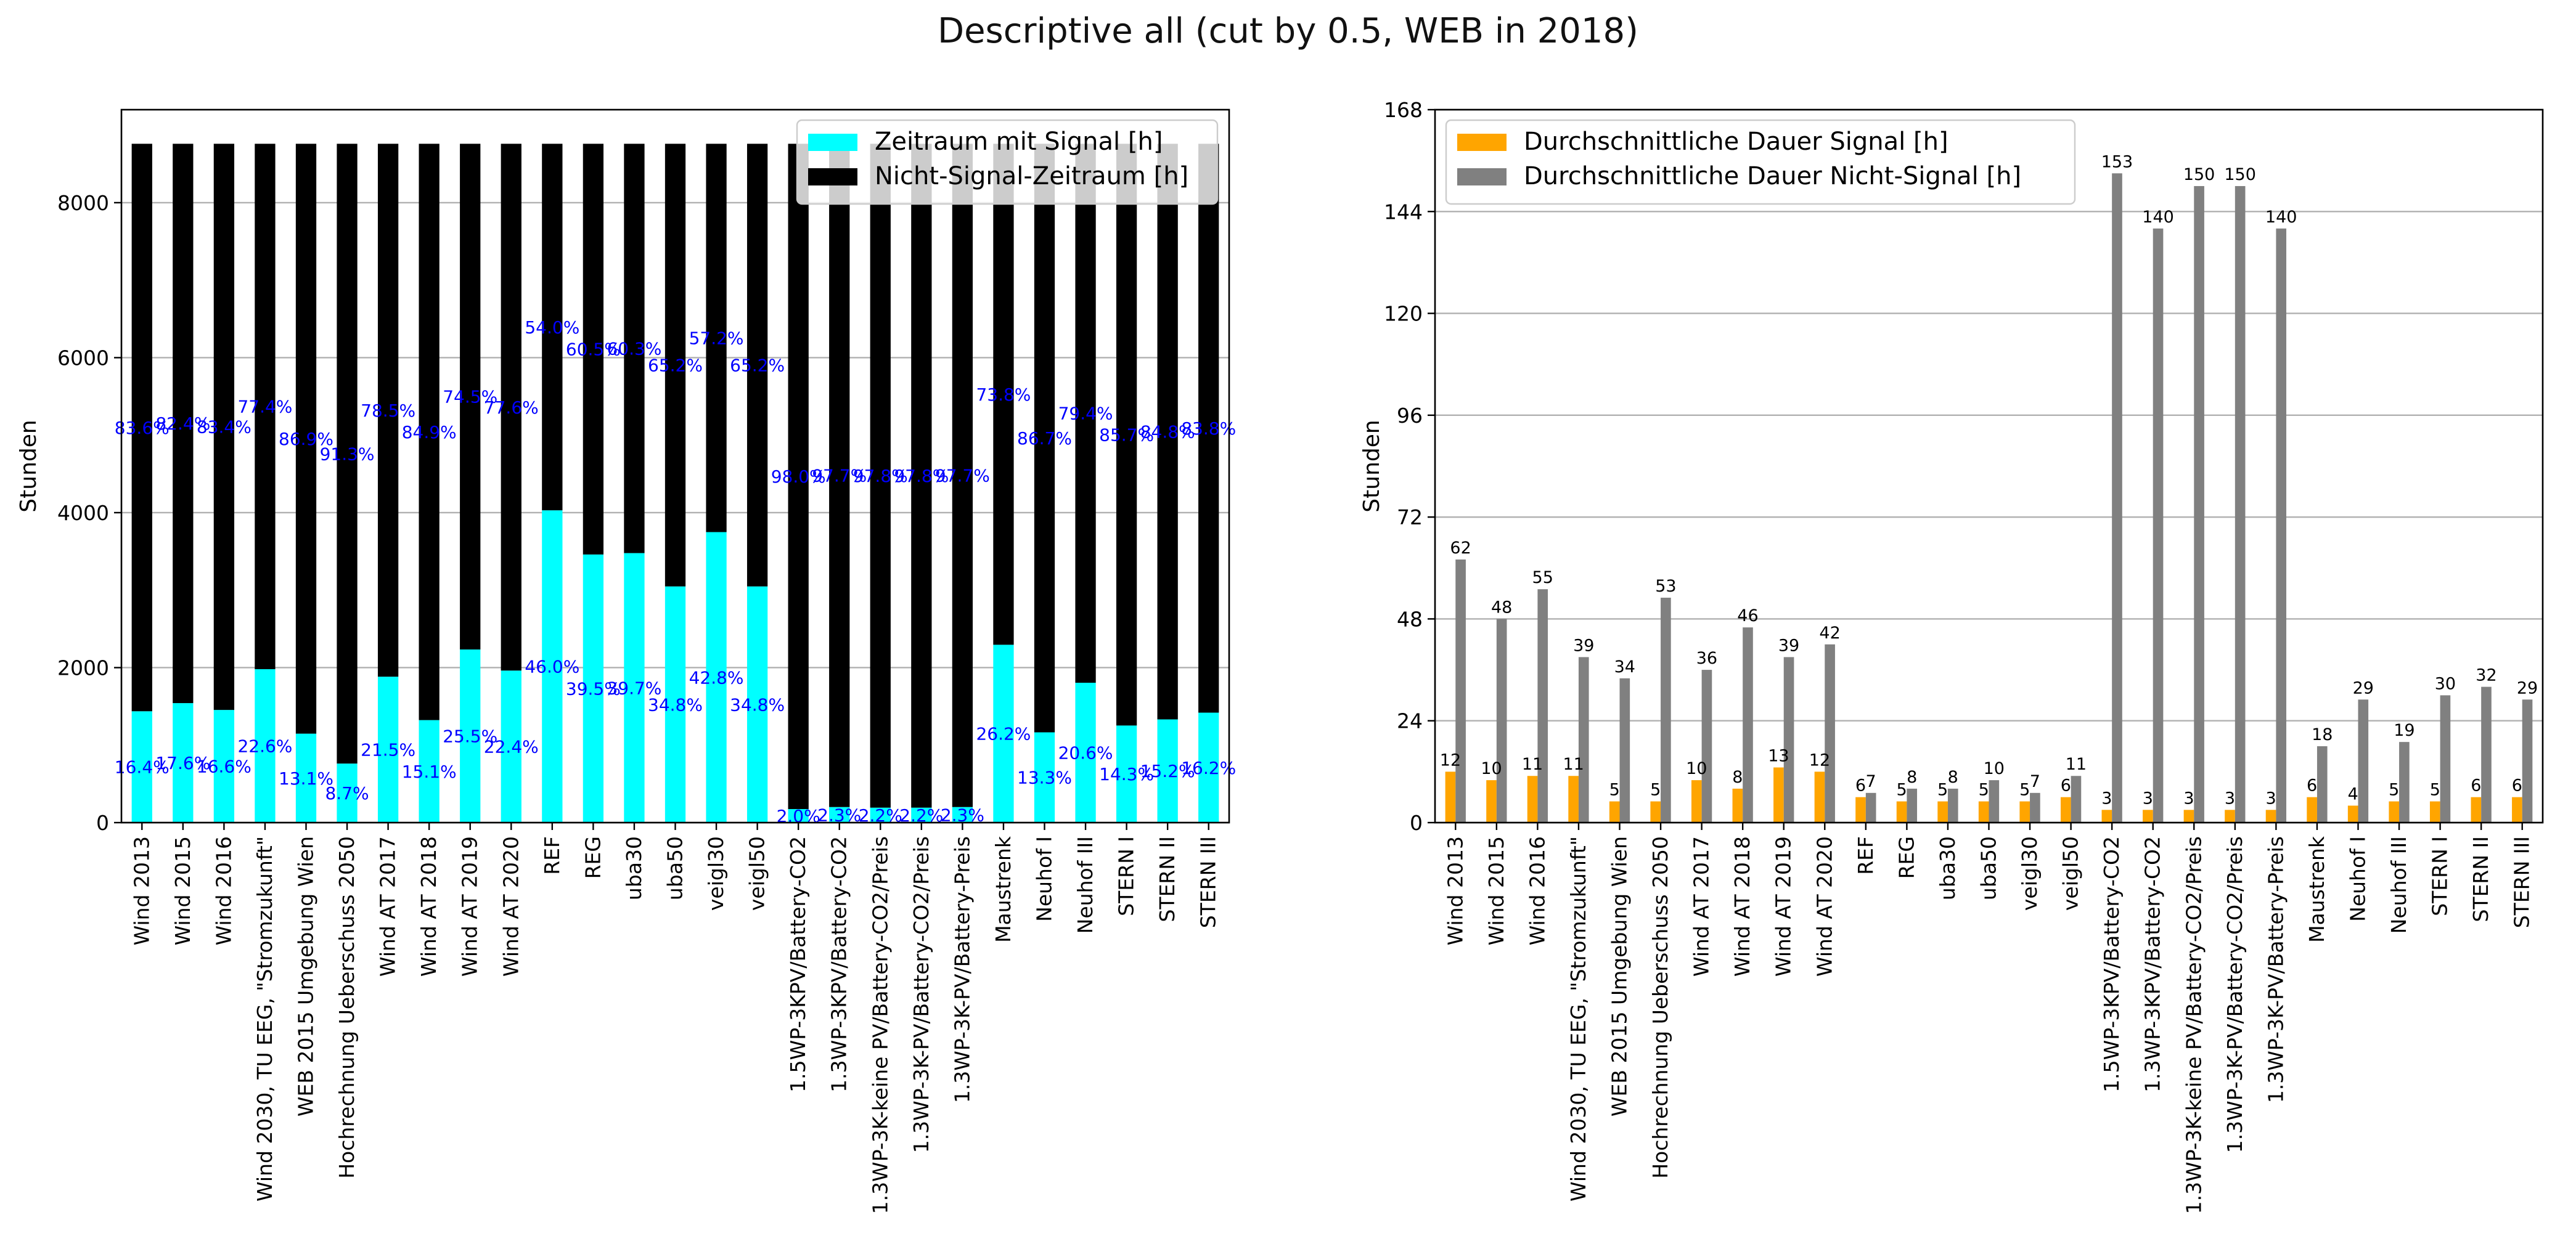 The height and width of the screenshot is (1241, 2576). What do you see at coordinates (2193, 1025) in the screenshot?
I see `right-xtick-label: 1.3WP-3K-keine PV/Battery-CO2/Preis` at bounding box center [2193, 1025].